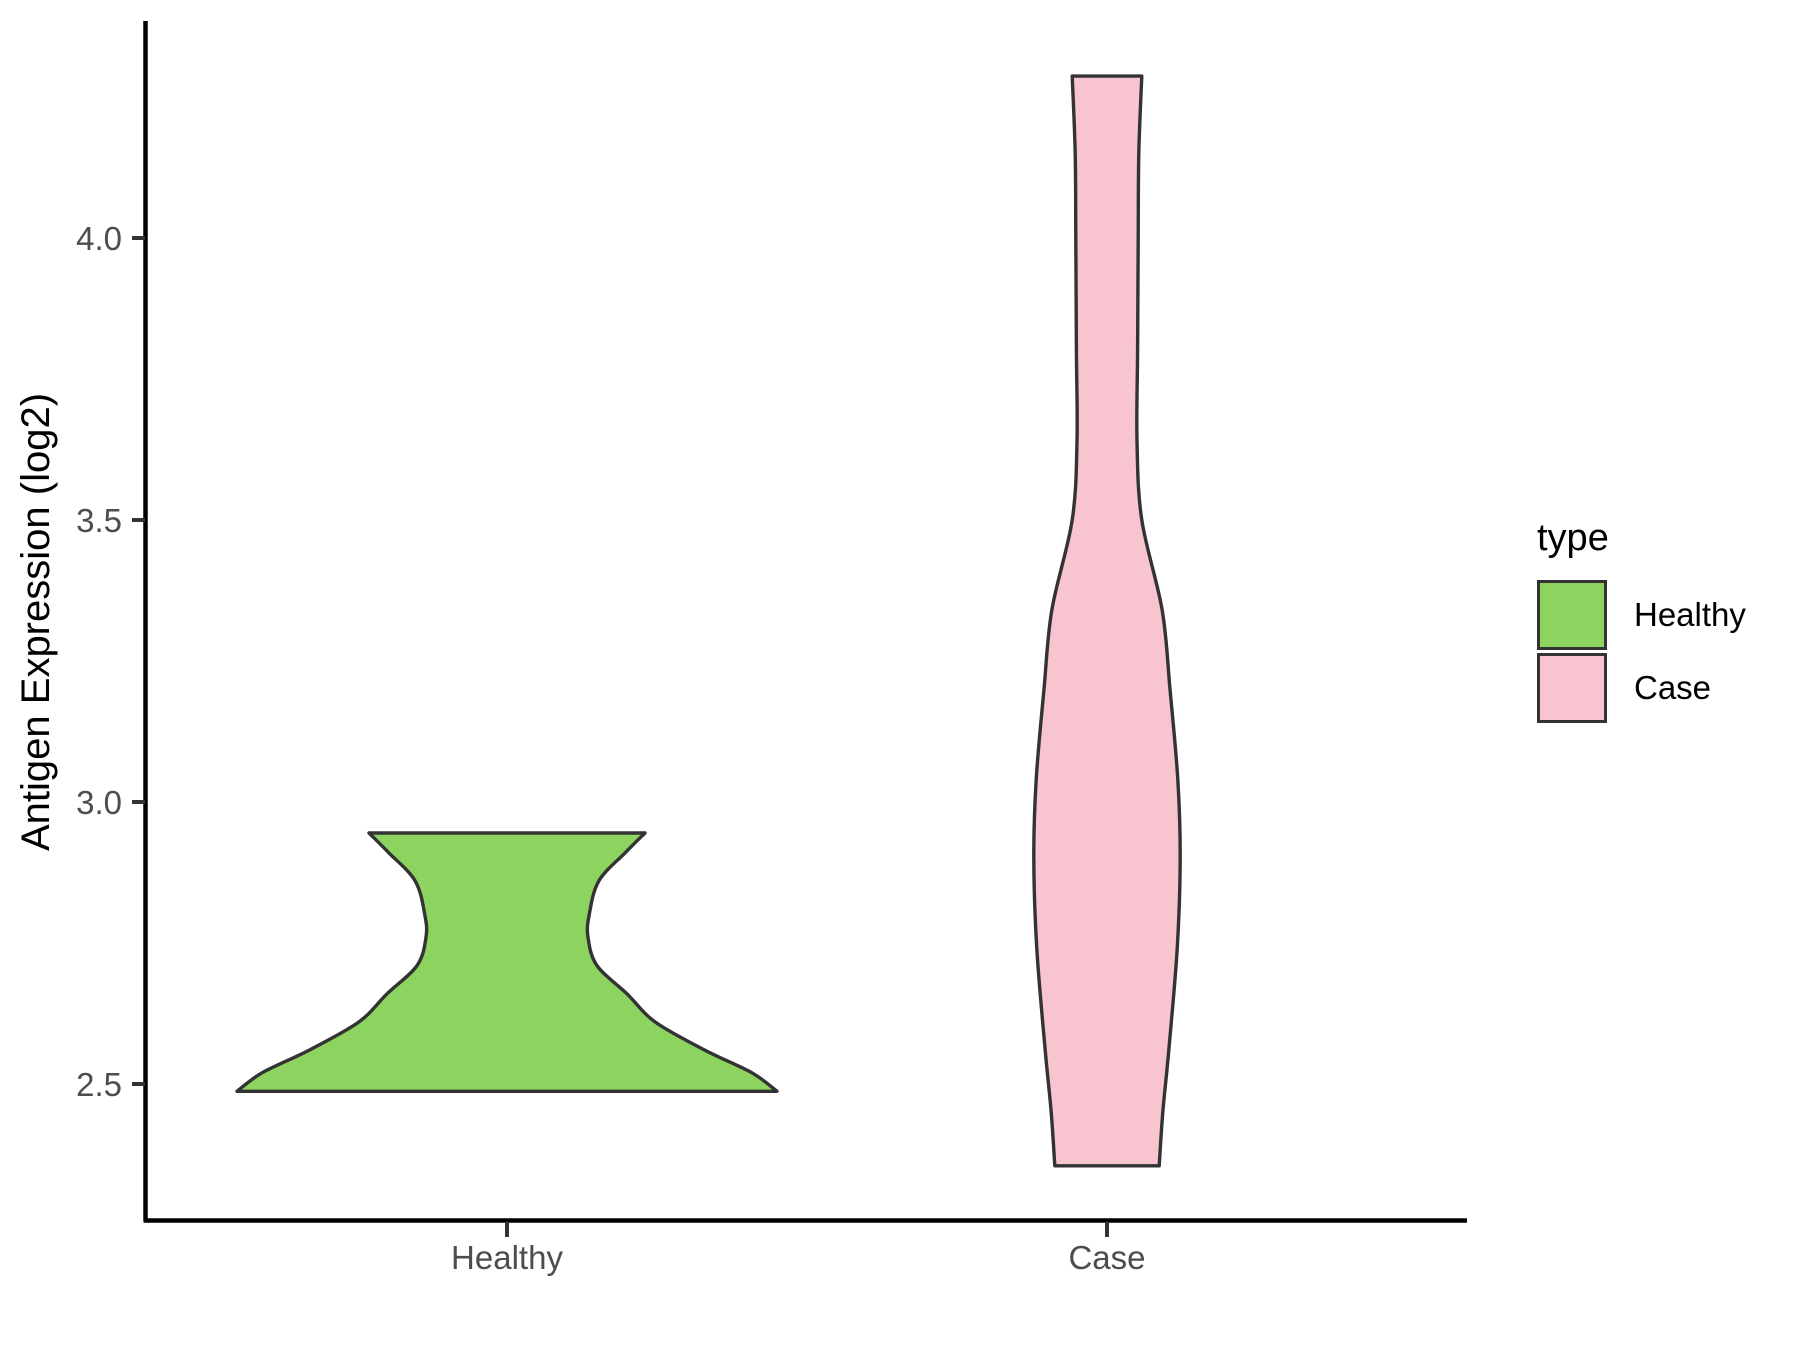 The image size is (1800, 1350). I want to click on legend-title: type, so click(1573, 538).